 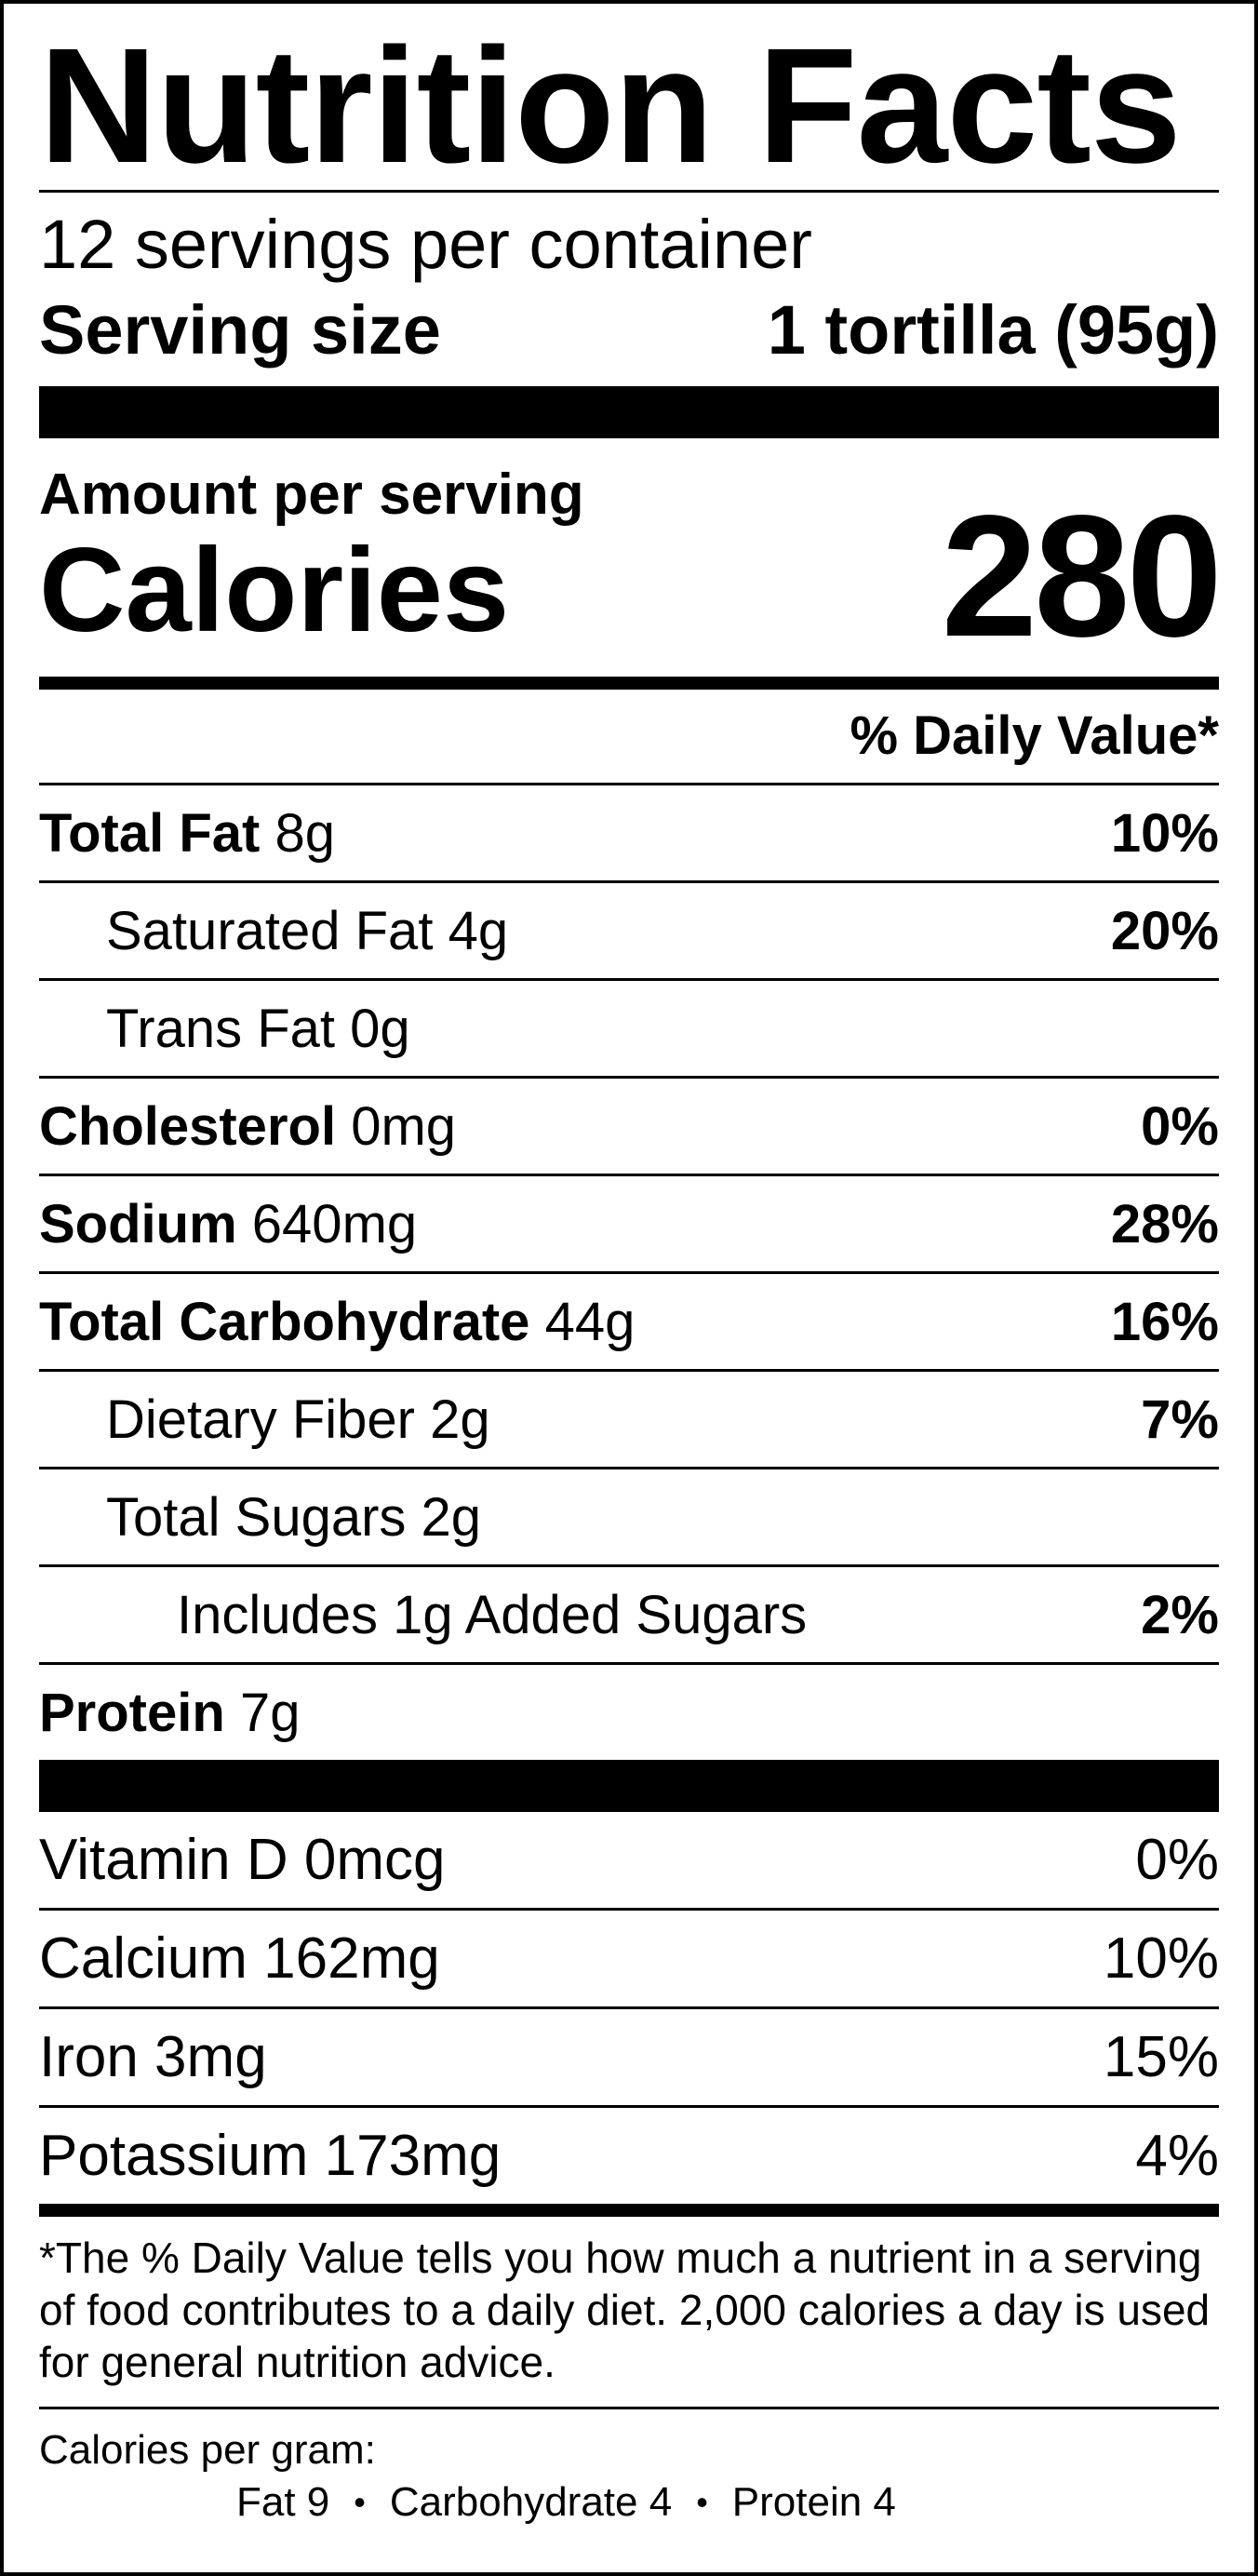 What do you see at coordinates (305, 833) in the screenshot?
I see `nutrient-amount: 8g` at bounding box center [305, 833].